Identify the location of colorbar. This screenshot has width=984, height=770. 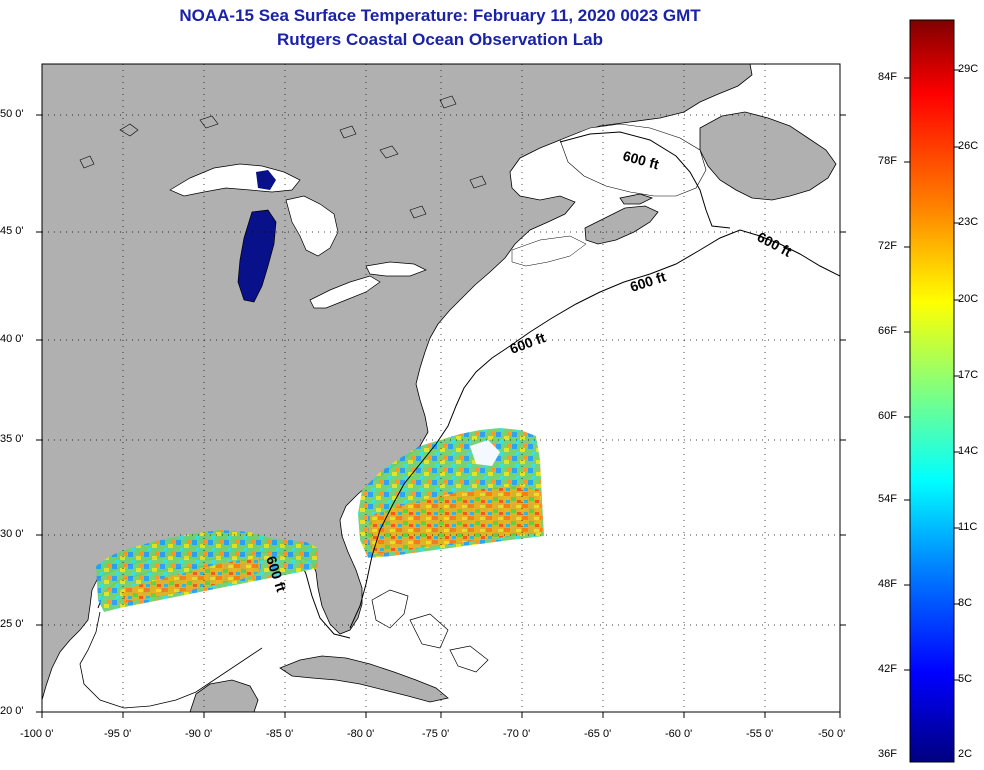
(932, 391).